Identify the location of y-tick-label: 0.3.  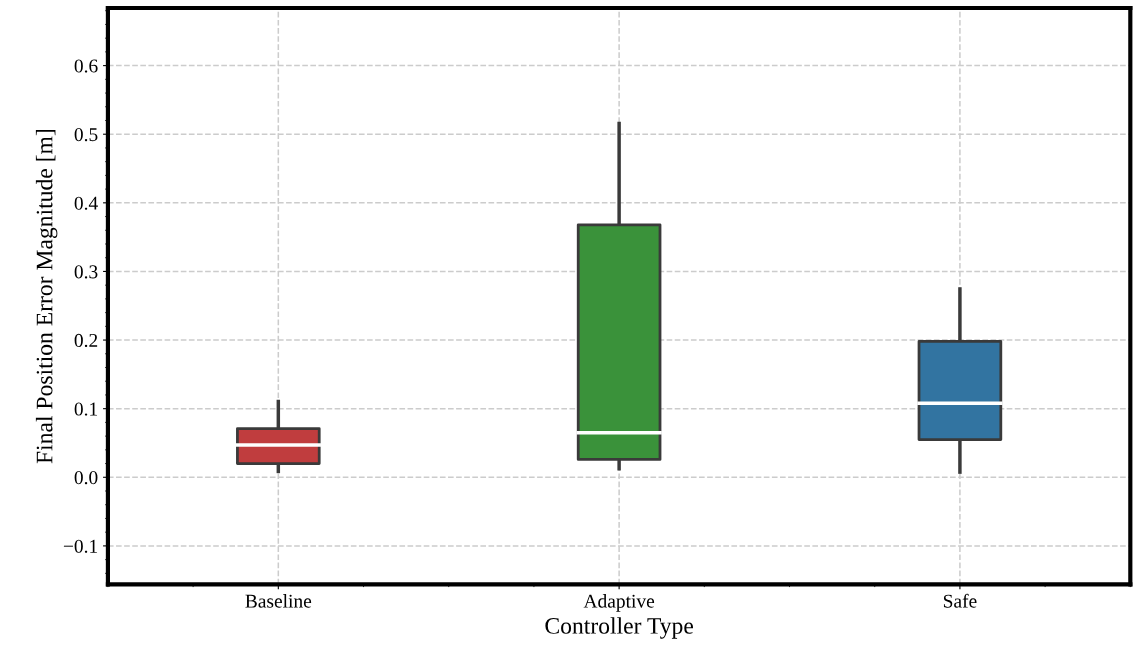
(86, 272).